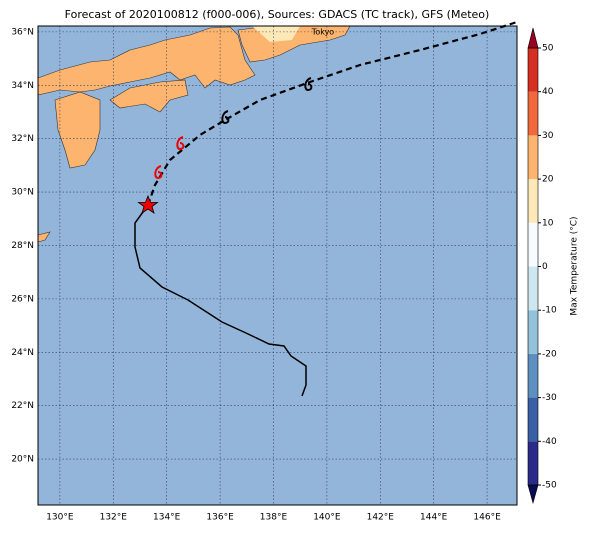 This screenshot has height=533, width=592. What do you see at coordinates (575, 265) in the screenshot?
I see `colorbar-label: Max Temperature (°C)` at bounding box center [575, 265].